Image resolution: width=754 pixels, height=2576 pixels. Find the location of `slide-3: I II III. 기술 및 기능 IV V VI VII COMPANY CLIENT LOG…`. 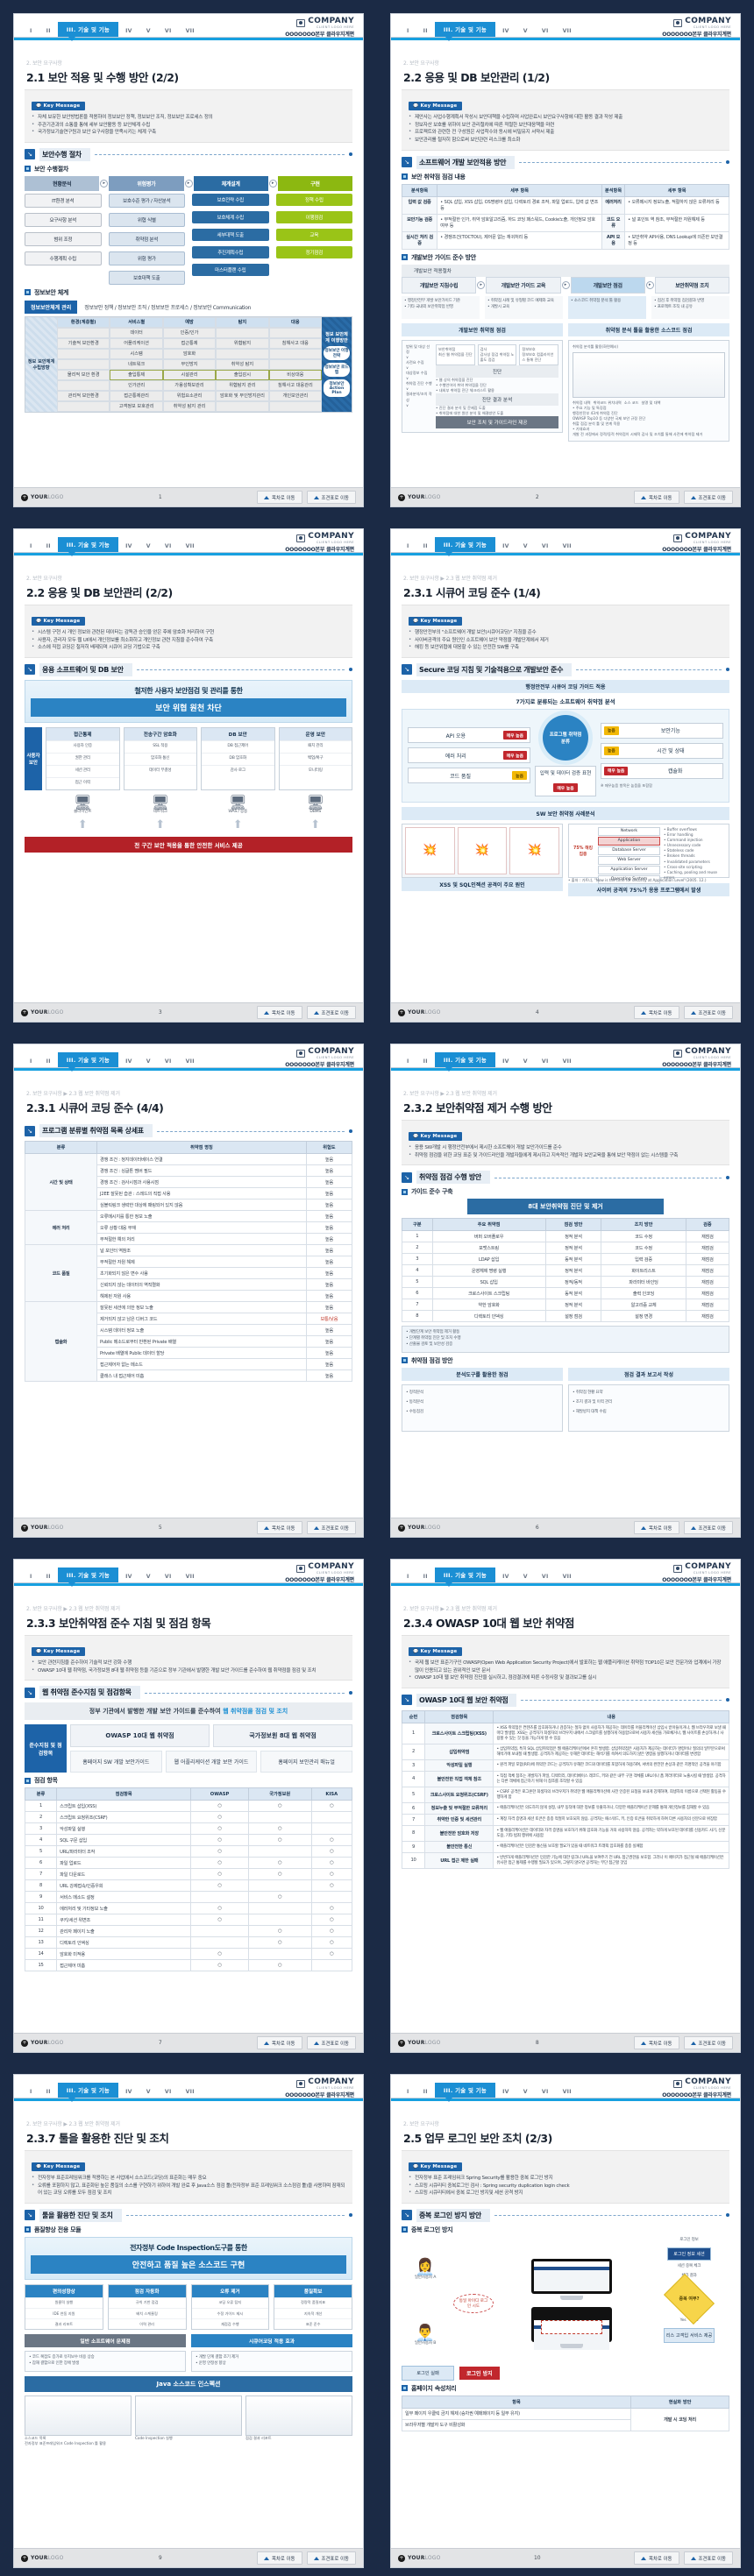

slide-3: I II III. 기술 및 기능 IV V VI VII COMPANY CLIENT LOG… is located at coordinates (188, 775).